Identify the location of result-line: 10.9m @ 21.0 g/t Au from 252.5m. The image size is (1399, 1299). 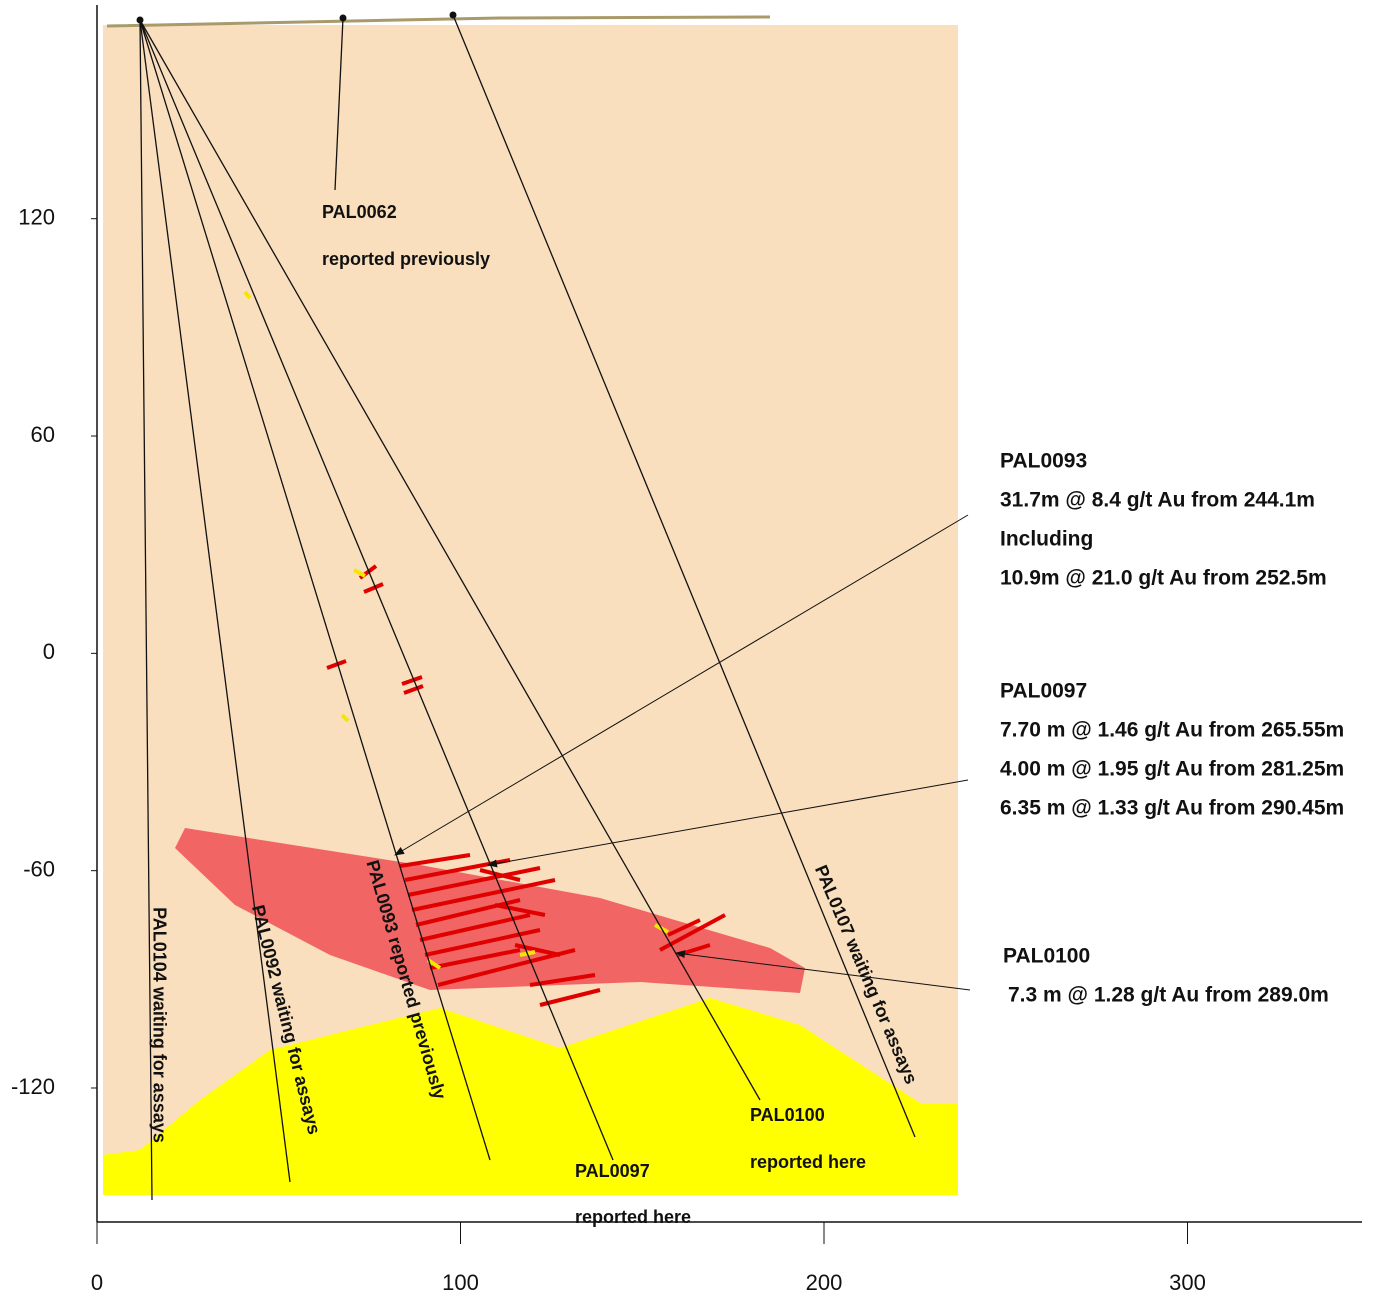
(1163, 578).